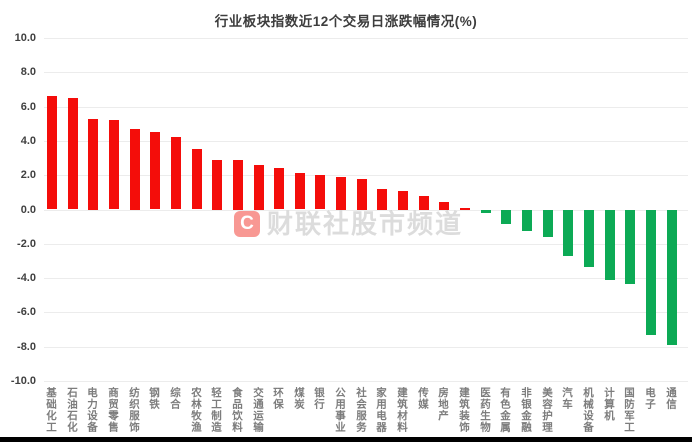 Image resolution: width=692 pixels, height=442 pixels. What do you see at coordinates (26, 278) in the screenshot?
I see `y-axis-label: -4.0` at bounding box center [26, 278].